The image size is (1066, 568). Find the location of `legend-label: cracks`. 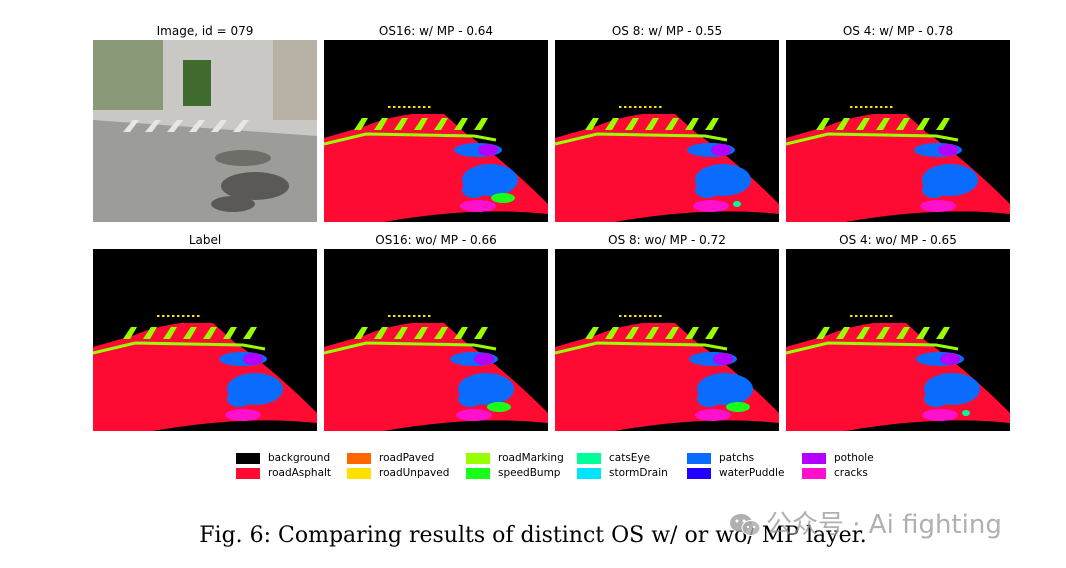

legend-label: cracks is located at coordinates (851, 473).